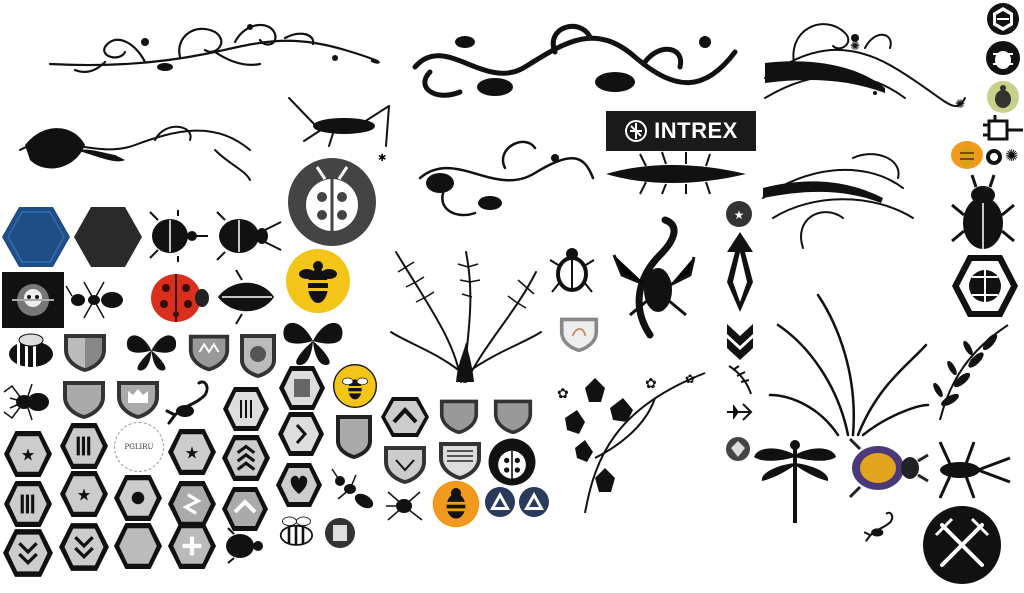  I want to click on insect-icon, so click(971, 470).